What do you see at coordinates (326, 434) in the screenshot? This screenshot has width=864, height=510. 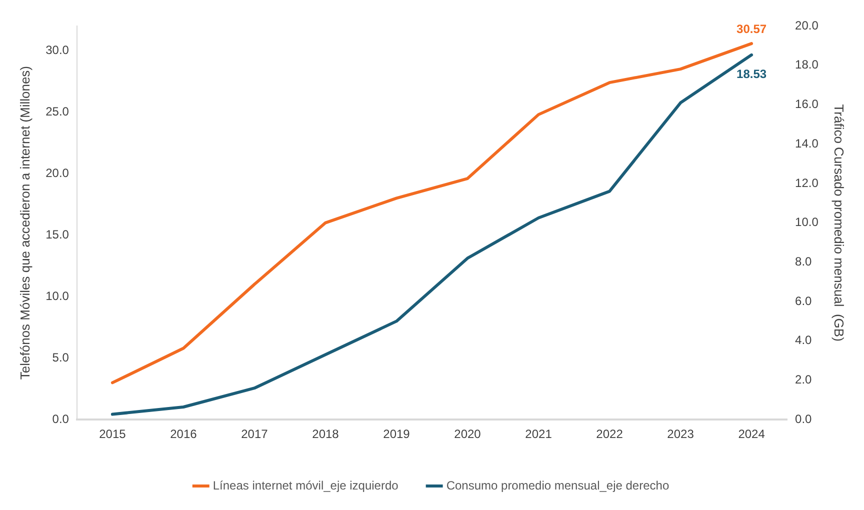 I see `x-tick-label: 2018` at bounding box center [326, 434].